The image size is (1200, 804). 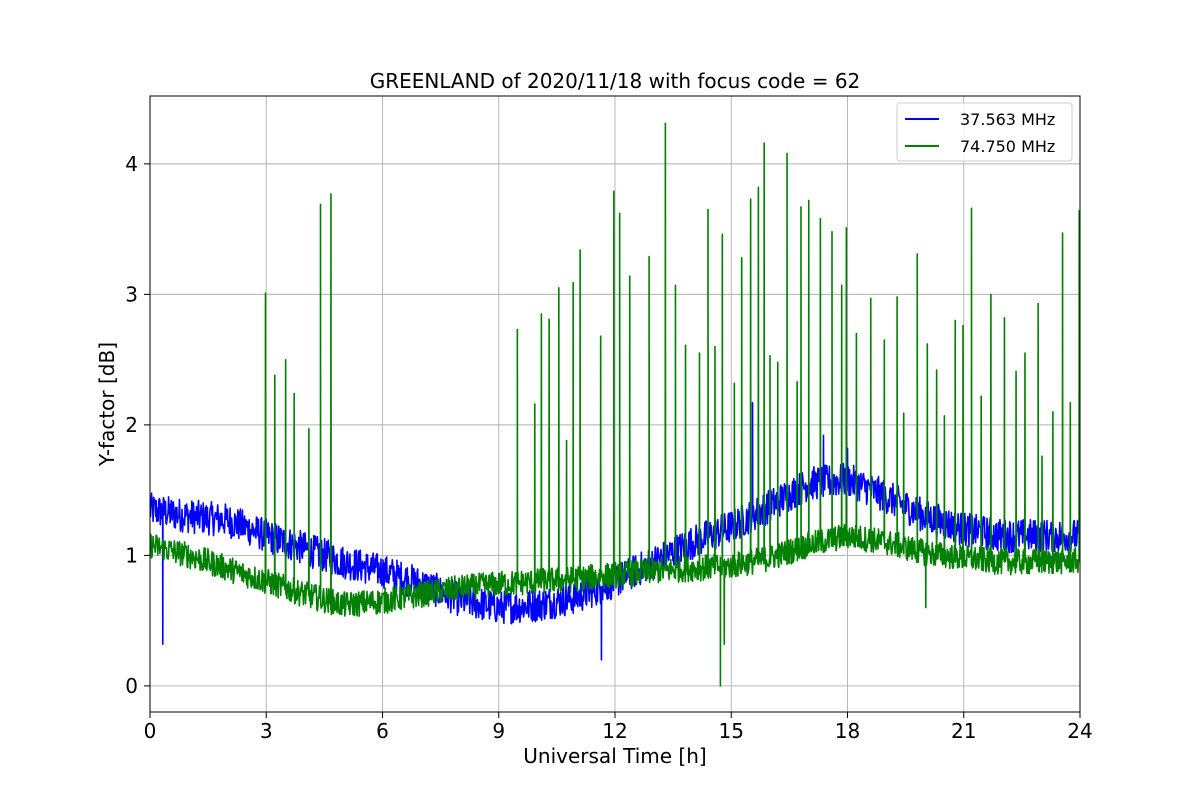 I want to click on legend: 37.563 MHz 74.750 MHz, so click(x=984, y=132).